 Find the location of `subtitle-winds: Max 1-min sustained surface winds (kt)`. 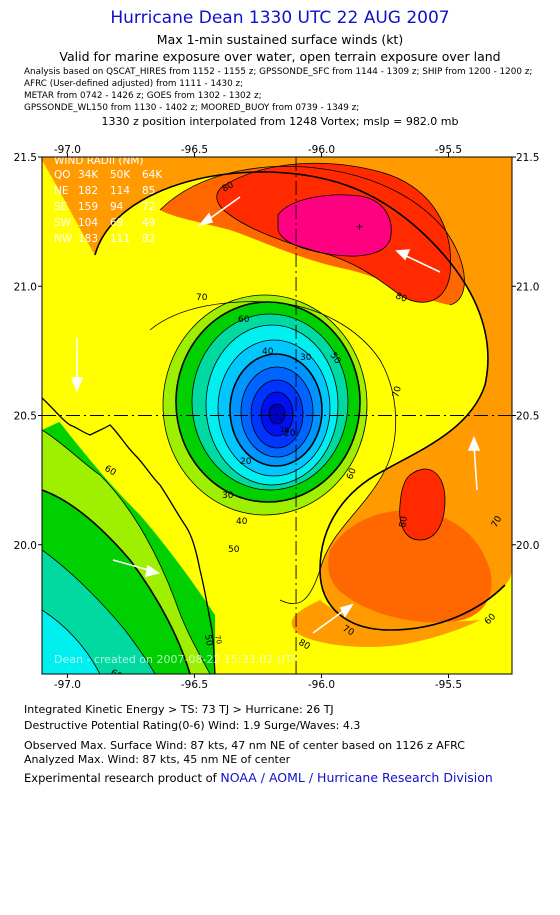

subtitle-winds: Max 1-min sustained surface winds (kt) is located at coordinates (280, 39).